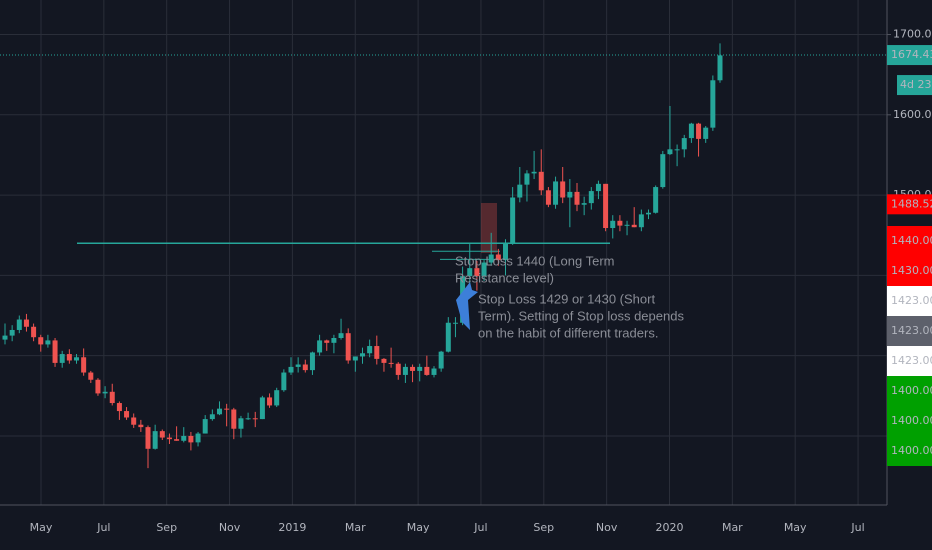 The image size is (932, 550). I want to click on x-tick-label: 2019, so click(292, 527).